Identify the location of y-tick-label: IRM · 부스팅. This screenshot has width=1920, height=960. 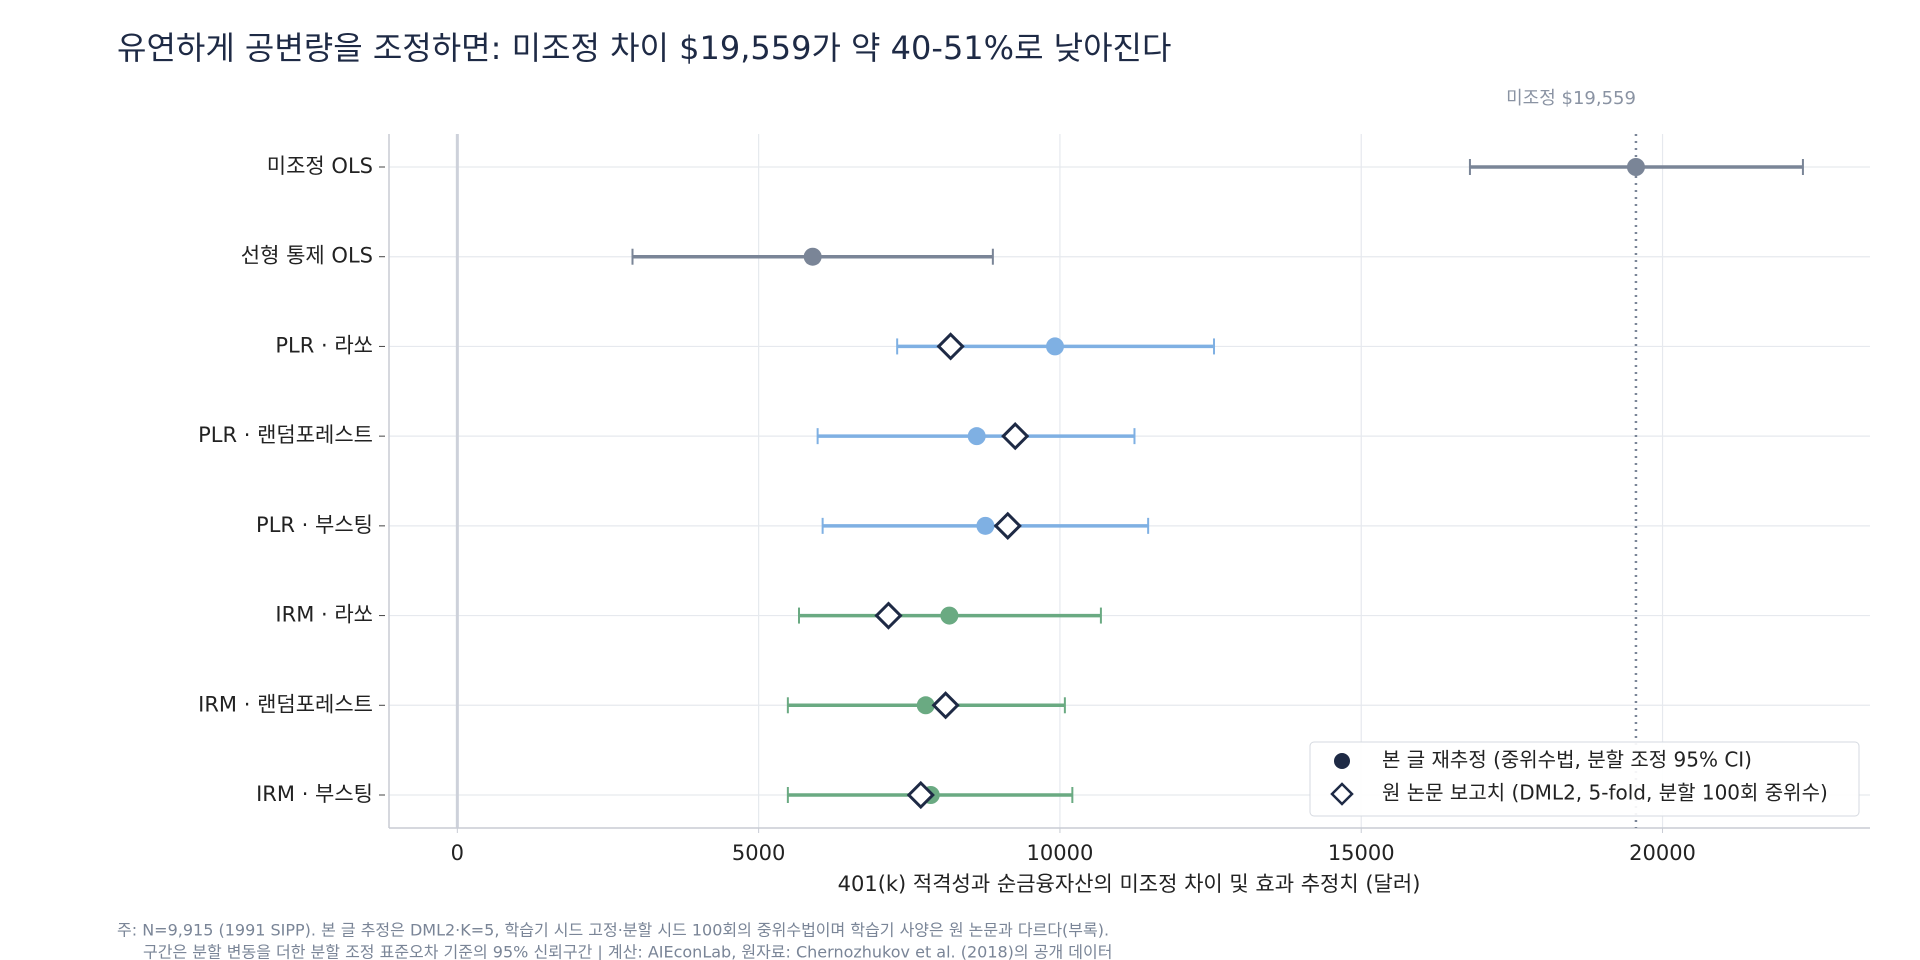
(314, 794).